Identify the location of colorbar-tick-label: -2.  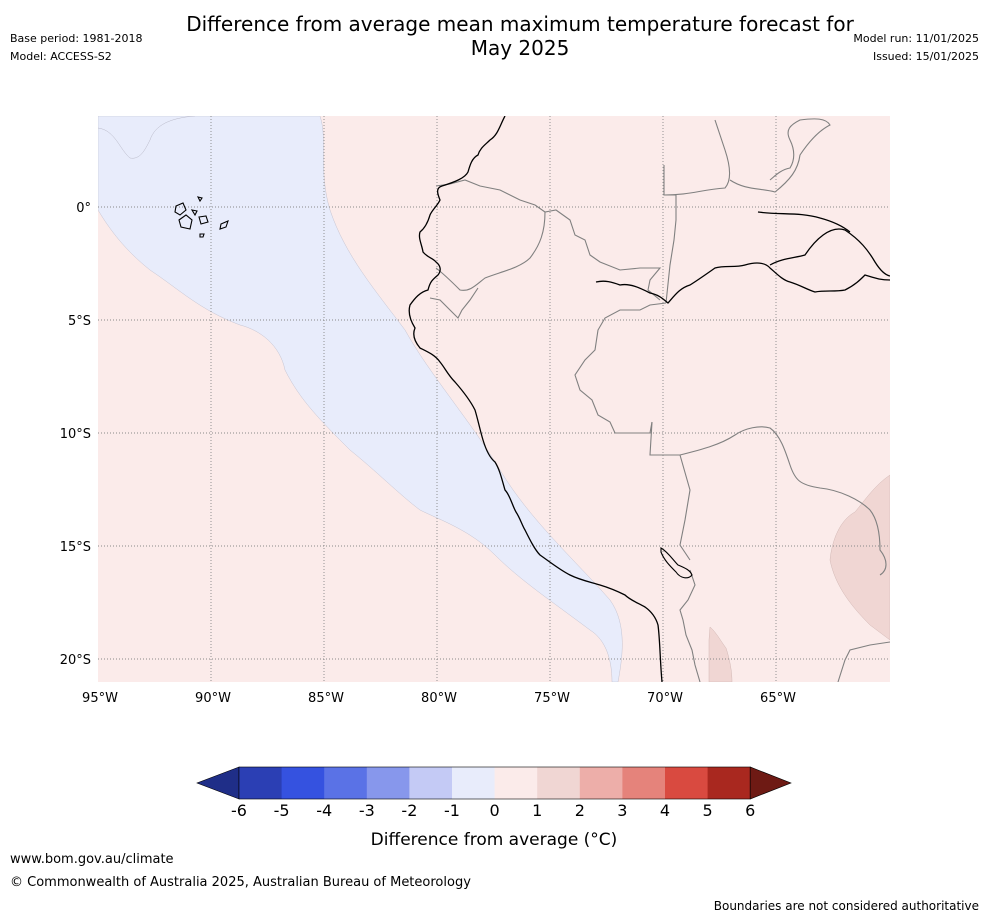
(409, 810).